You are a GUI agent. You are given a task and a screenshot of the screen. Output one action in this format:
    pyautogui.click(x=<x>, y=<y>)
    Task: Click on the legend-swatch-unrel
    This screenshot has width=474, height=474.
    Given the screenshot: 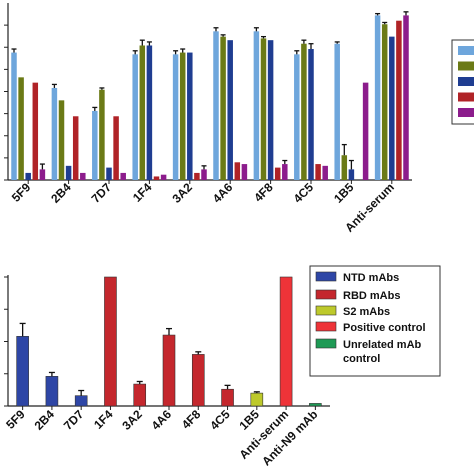 What is the action you would take?
    pyautogui.click(x=326, y=343)
    